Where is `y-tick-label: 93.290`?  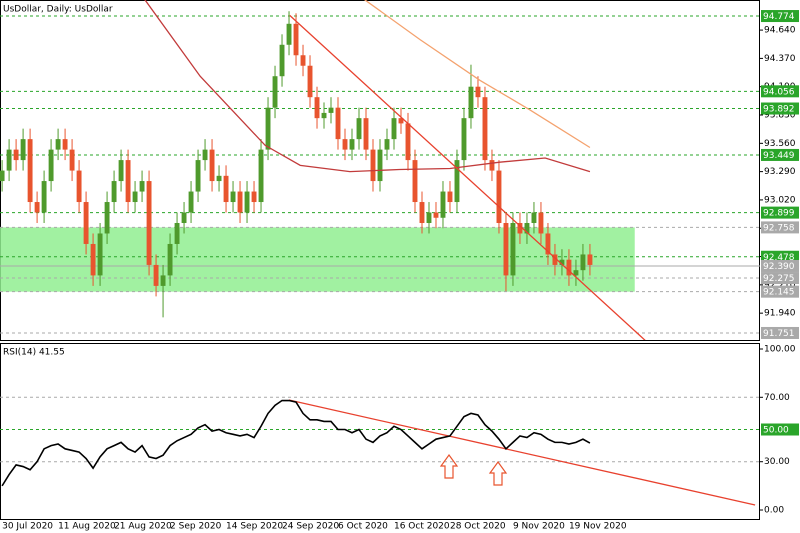
y-tick-label: 93.290 is located at coordinates (780, 172).